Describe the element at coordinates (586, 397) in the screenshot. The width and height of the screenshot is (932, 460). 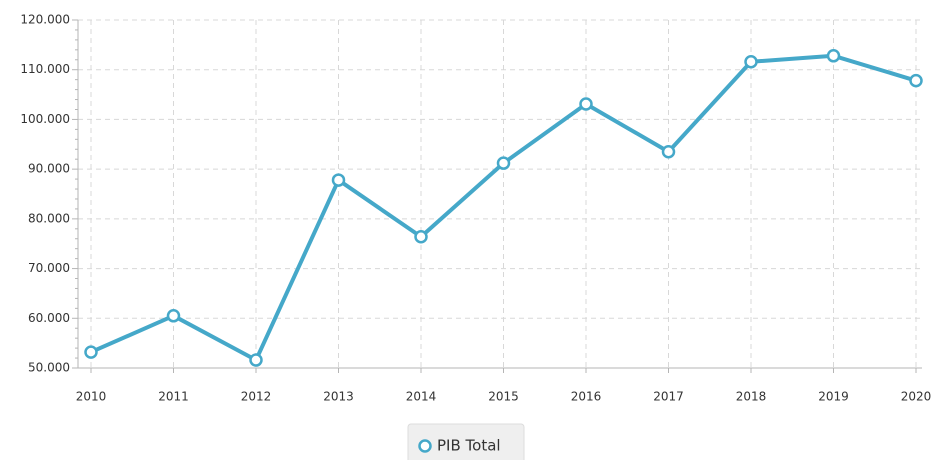
I see `x-tick-label: 2016` at that location.